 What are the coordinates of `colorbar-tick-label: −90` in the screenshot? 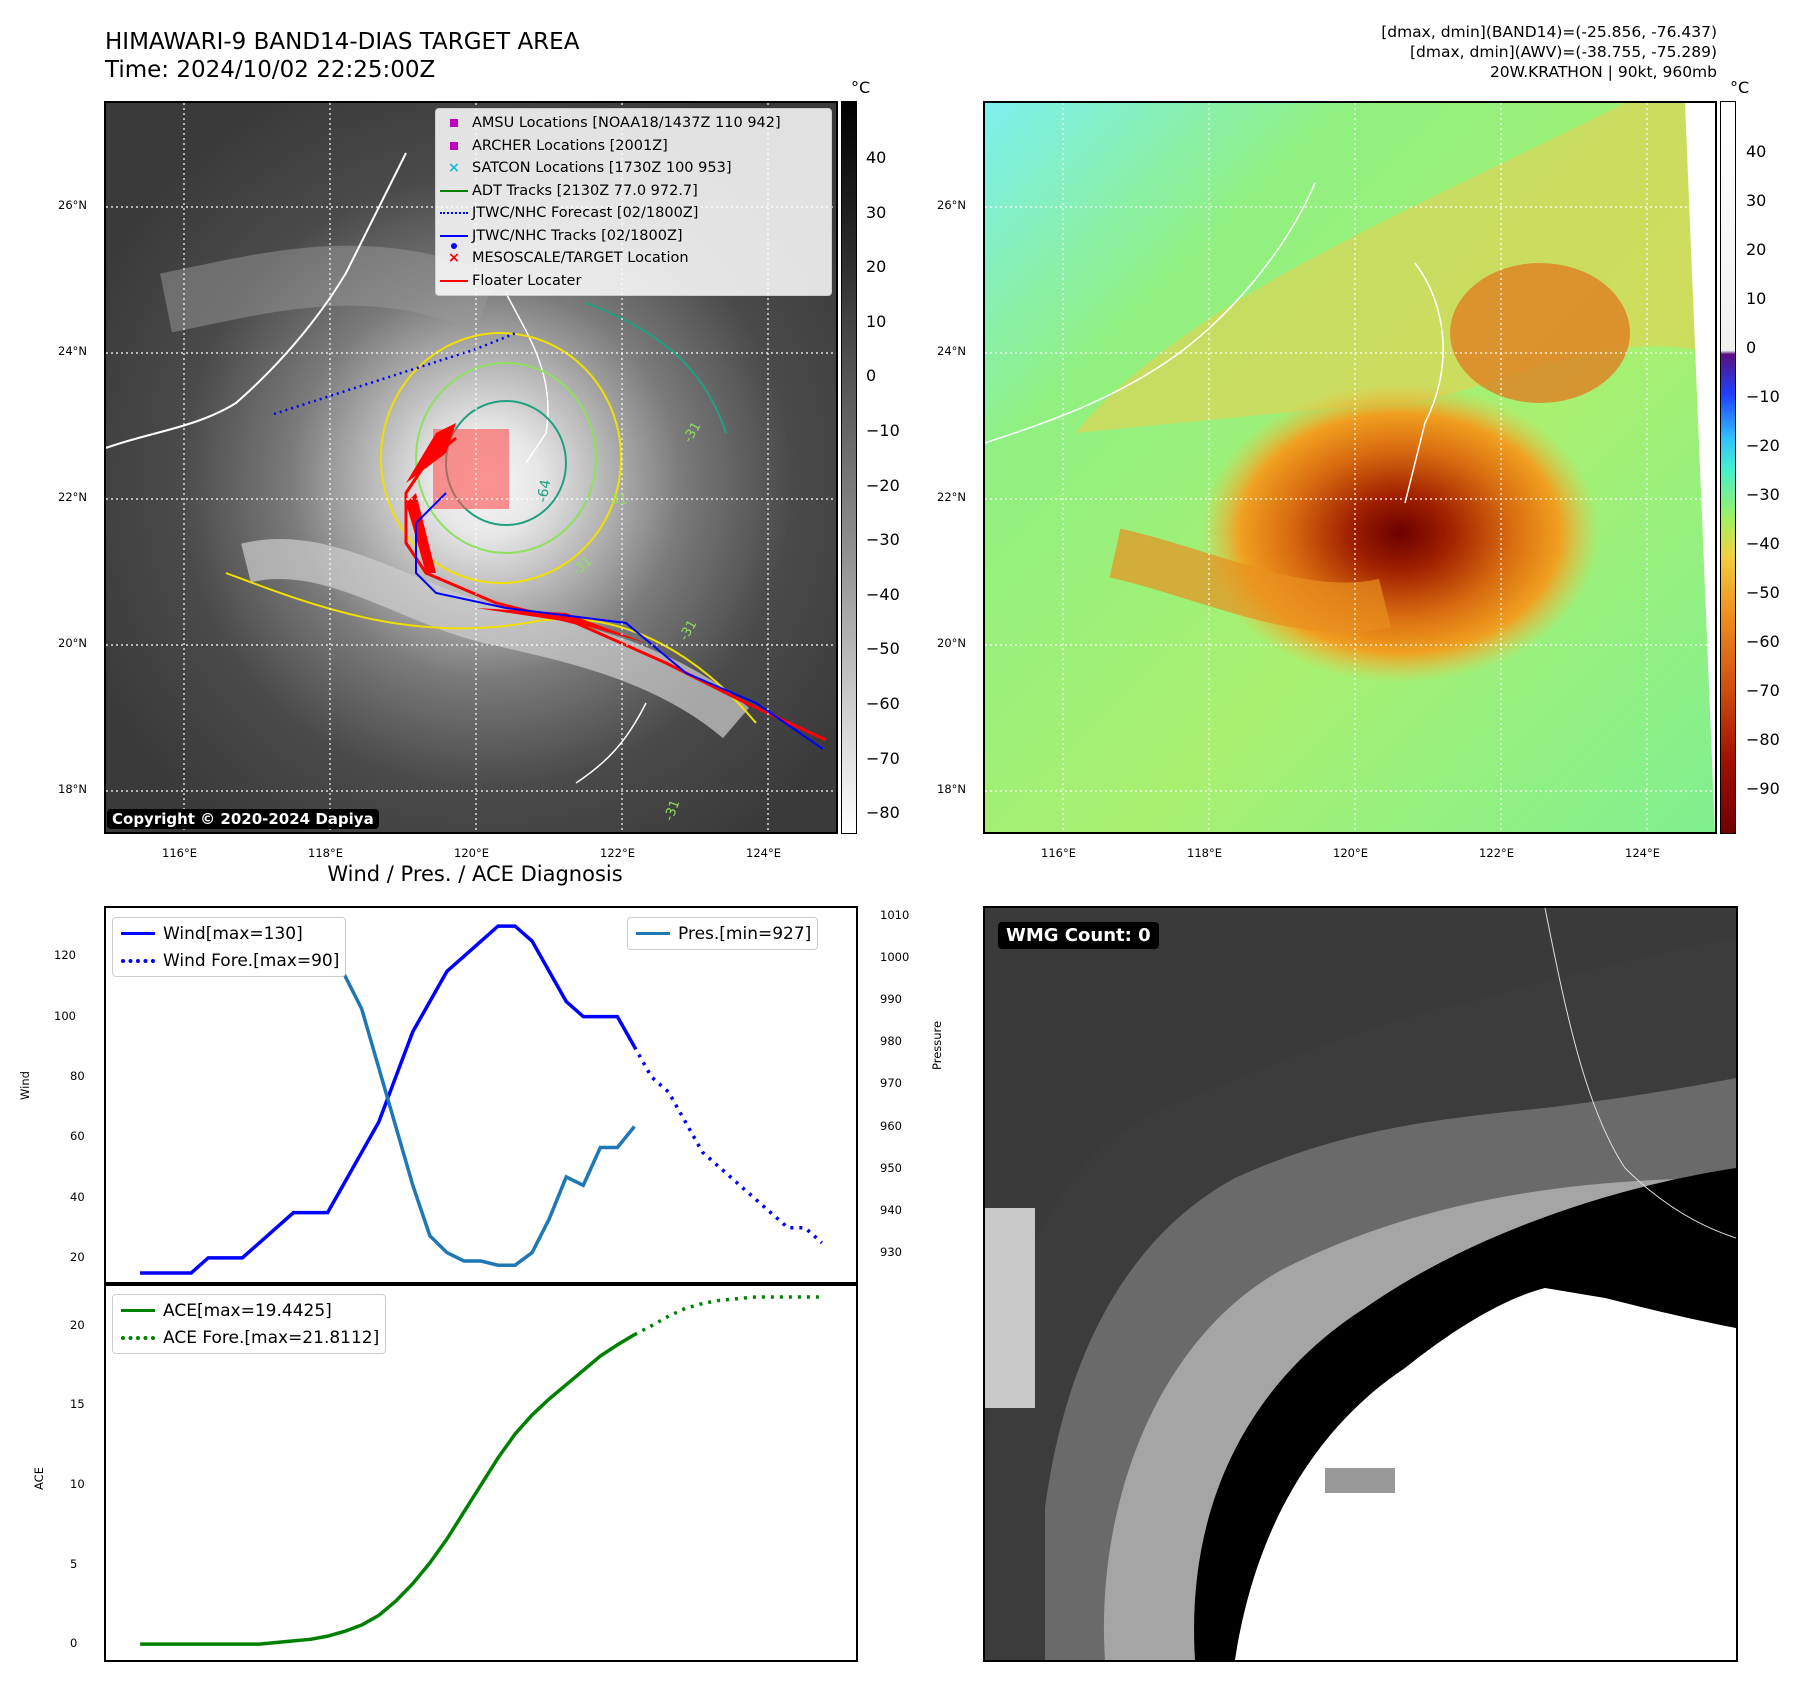 It's located at (1763, 788).